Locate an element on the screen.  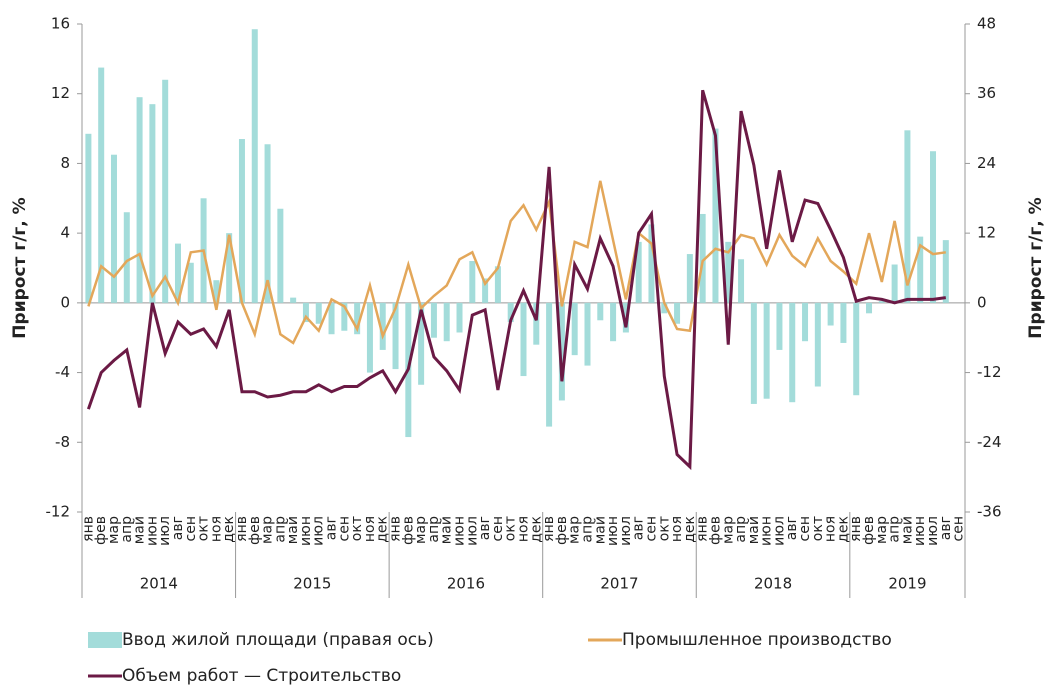
y-tick-label: 8 is located at coordinates (65, 163).